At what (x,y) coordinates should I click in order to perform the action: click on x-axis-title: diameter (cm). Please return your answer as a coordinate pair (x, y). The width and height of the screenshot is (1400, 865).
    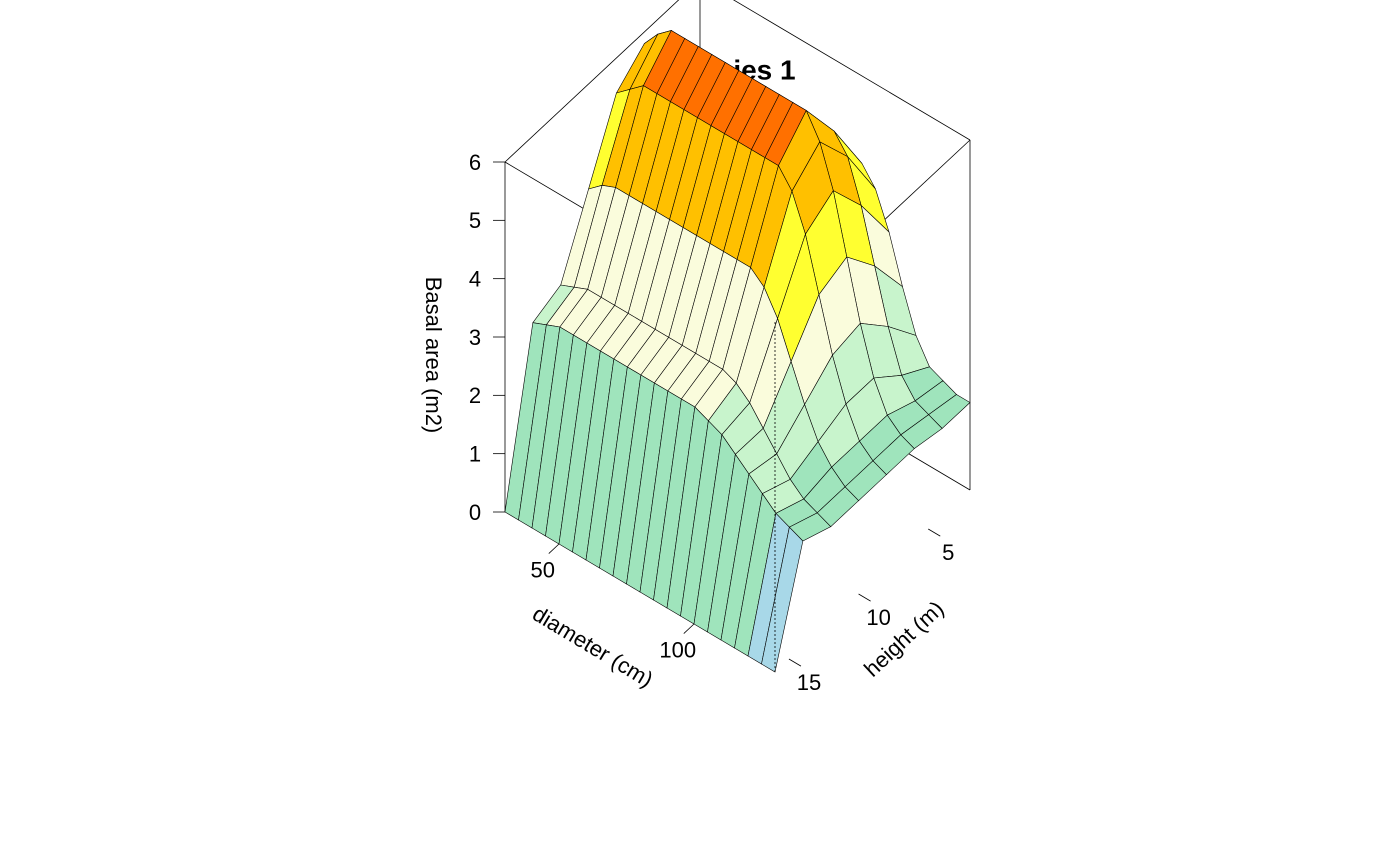
    Looking at the image, I should click on (592, 646).